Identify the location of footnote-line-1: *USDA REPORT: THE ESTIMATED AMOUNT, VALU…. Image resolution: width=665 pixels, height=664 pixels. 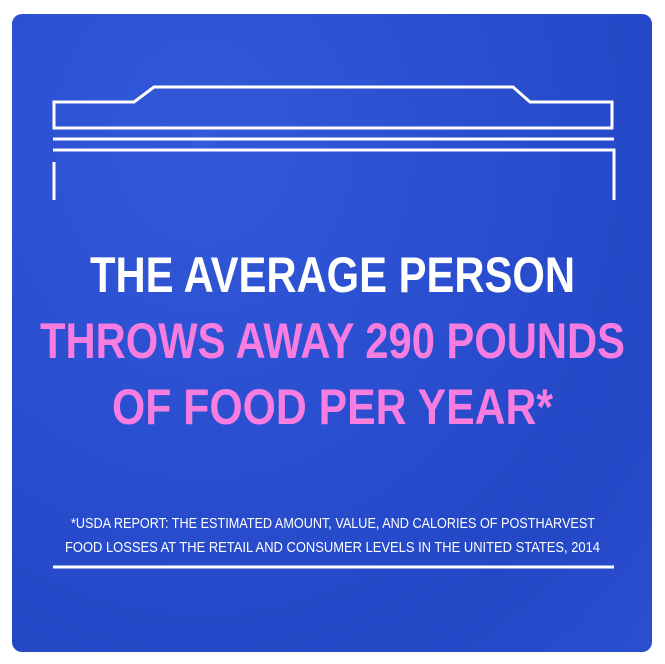
(333, 523).